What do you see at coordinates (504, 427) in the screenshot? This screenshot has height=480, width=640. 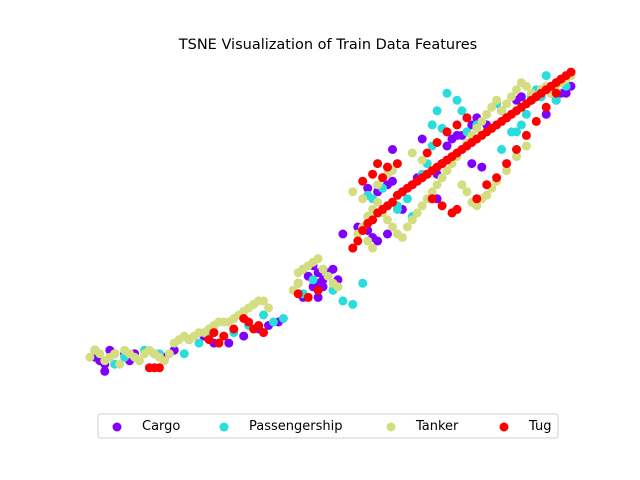 I see `legend-marker-tug` at bounding box center [504, 427].